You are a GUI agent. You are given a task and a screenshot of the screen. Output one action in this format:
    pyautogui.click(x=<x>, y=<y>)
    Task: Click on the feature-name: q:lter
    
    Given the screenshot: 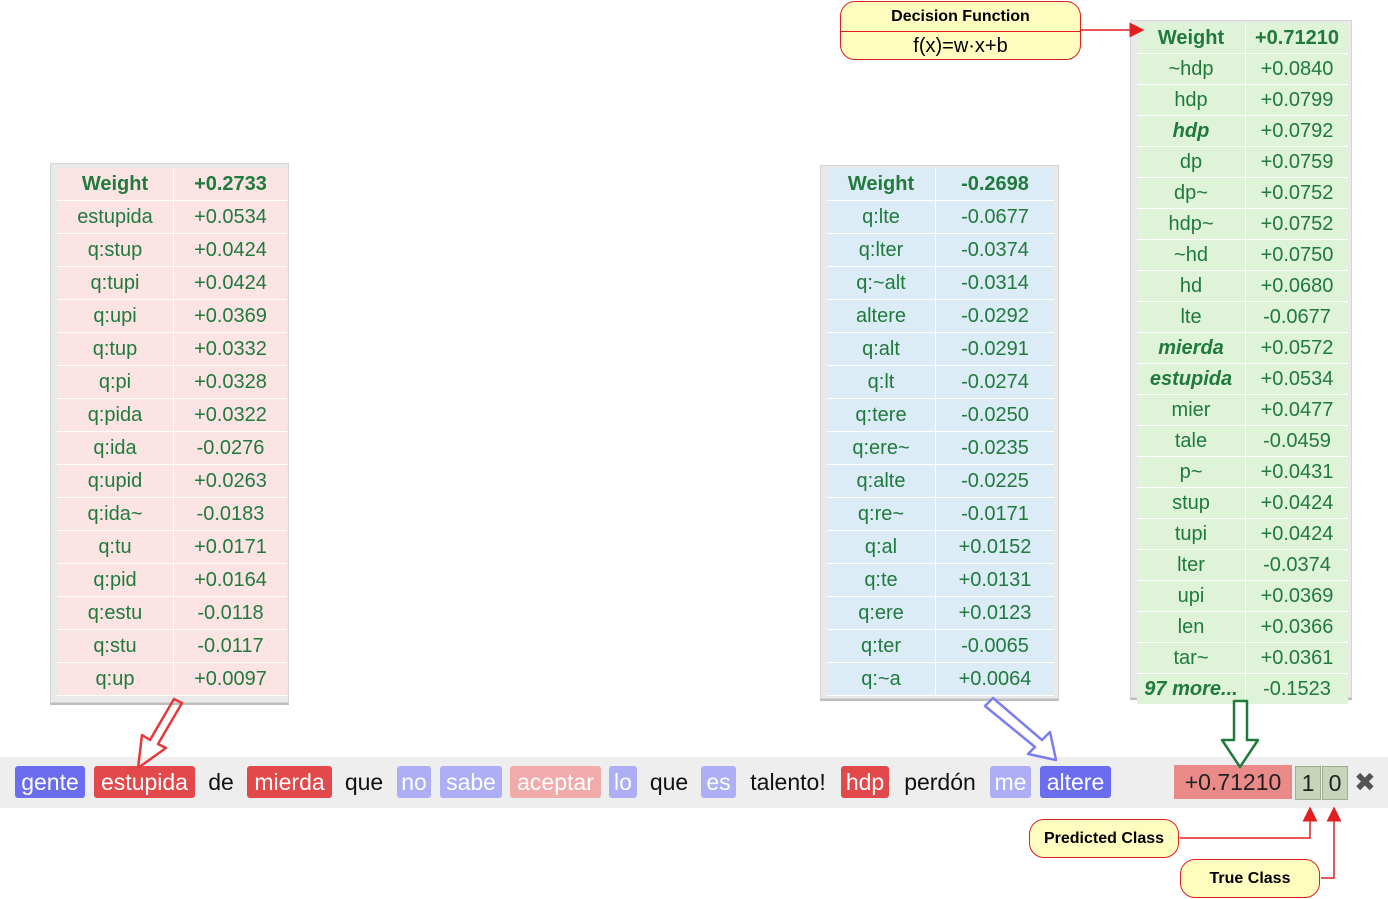 What is the action you would take?
    pyautogui.click(x=881, y=250)
    